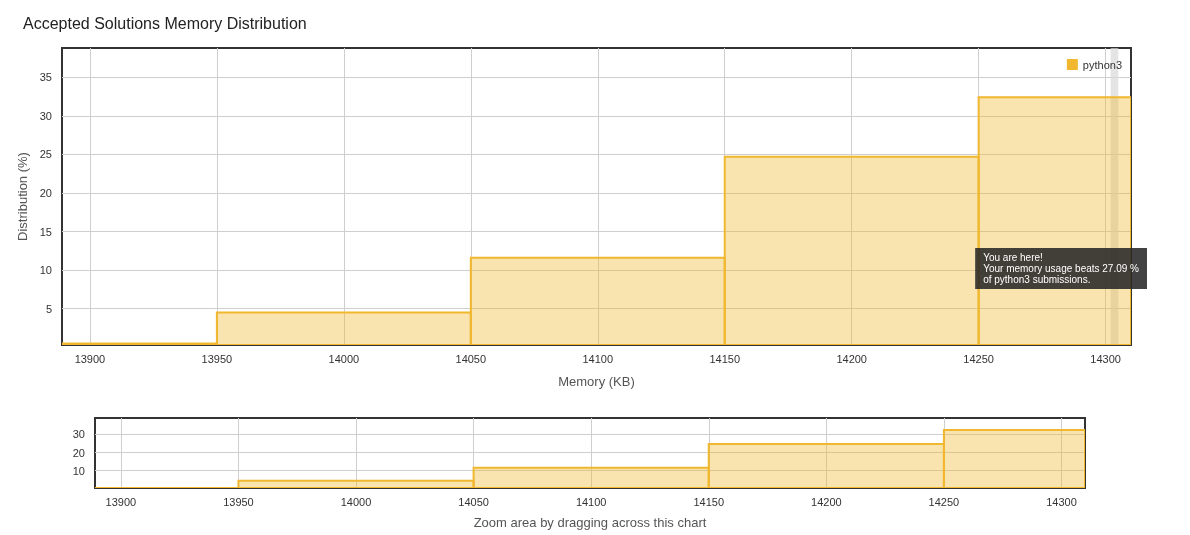 The width and height of the screenshot is (1190, 535). What do you see at coordinates (45, 154) in the screenshot?
I see `y-tick-label: 25` at bounding box center [45, 154].